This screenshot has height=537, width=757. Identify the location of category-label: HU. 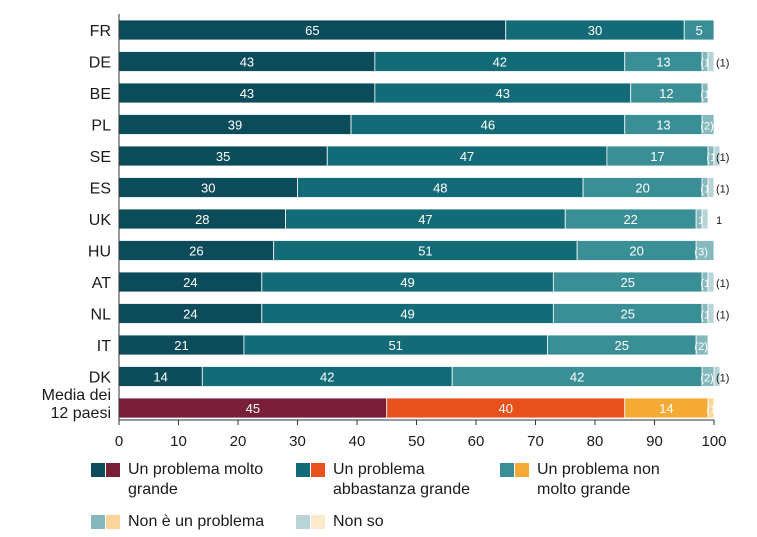
(99, 252).